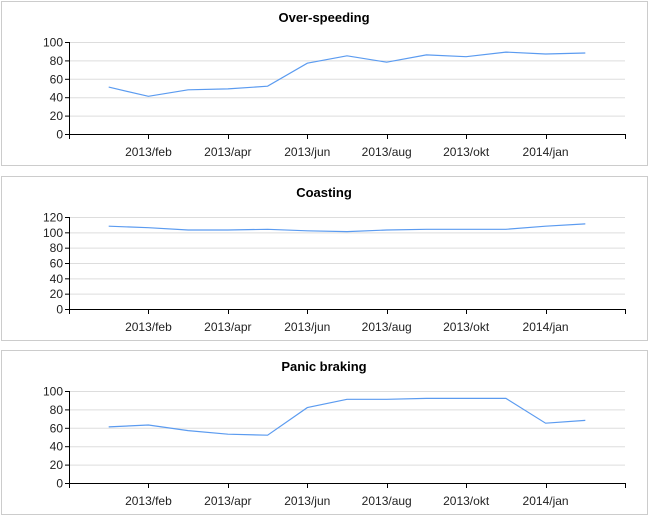 This screenshot has width=652, height=518. What do you see at coordinates (324, 192) in the screenshot?
I see `chart-title: Coasting` at bounding box center [324, 192].